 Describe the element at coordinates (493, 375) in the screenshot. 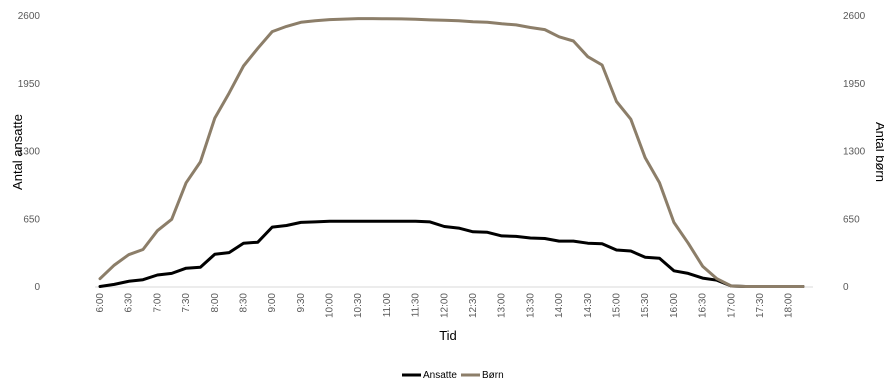

I see `legend-label-born: Børn` at that location.